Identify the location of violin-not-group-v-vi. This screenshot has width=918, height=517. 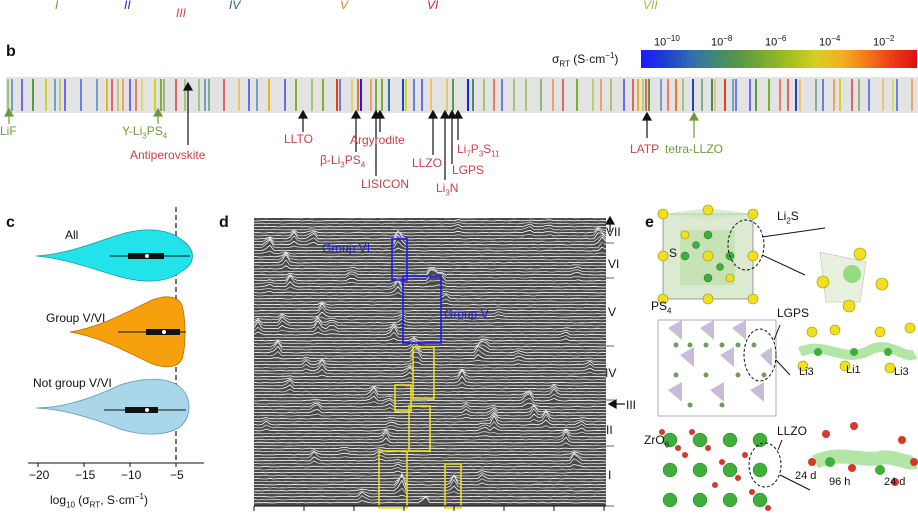
(112, 406).